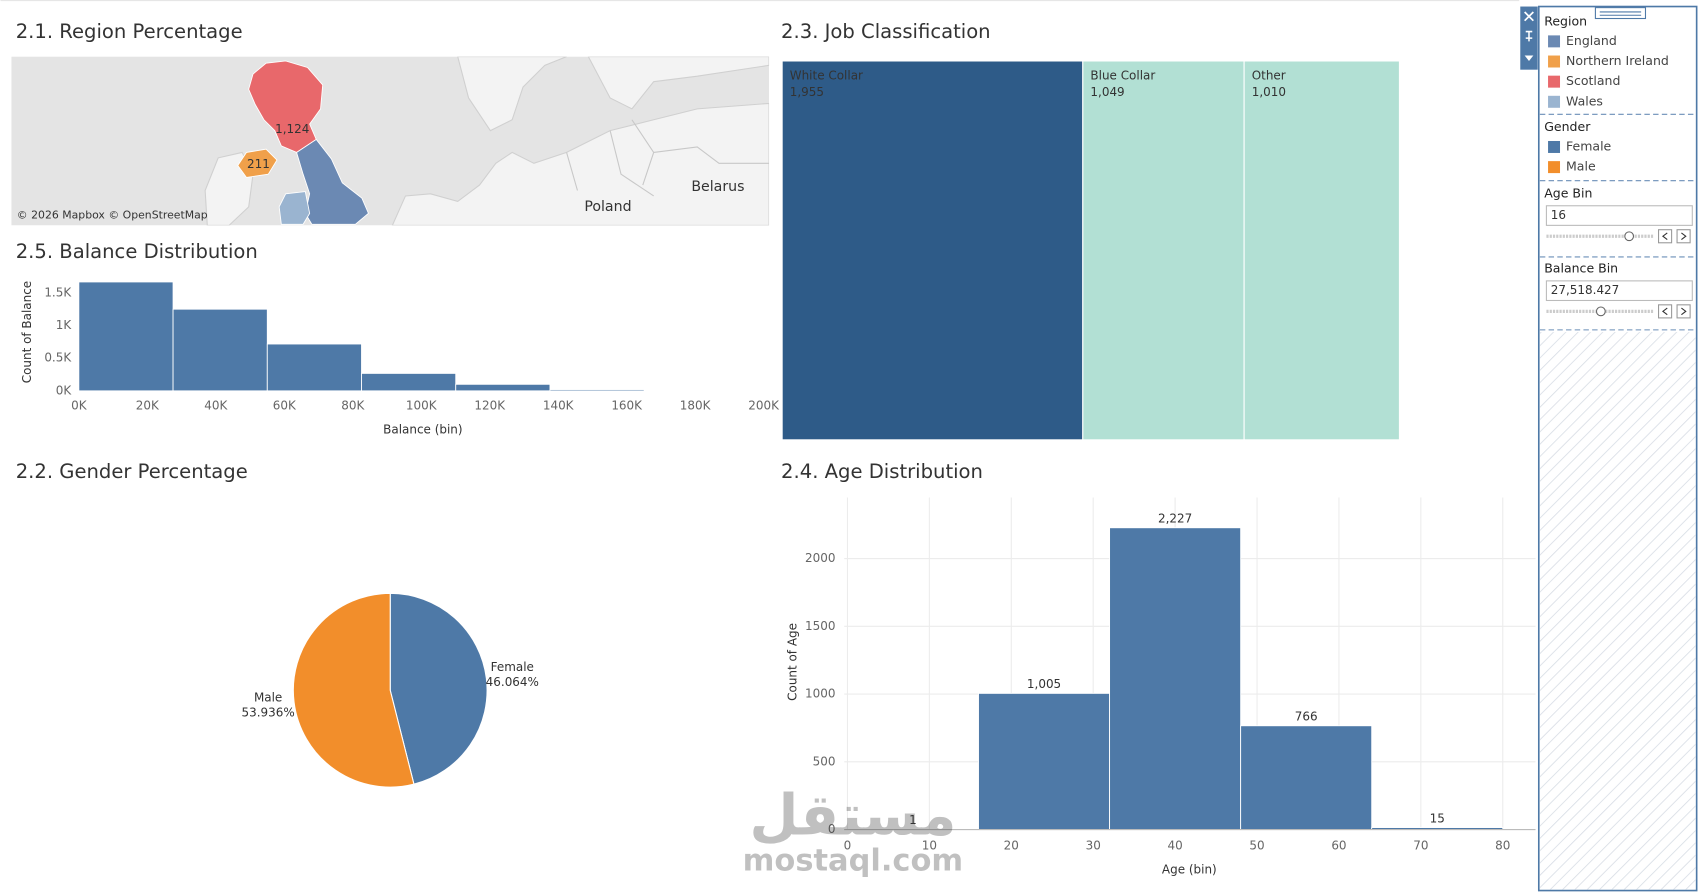 This screenshot has width=1708, height=896. I want to click on y-tick-label: 0K, so click(64, 390).